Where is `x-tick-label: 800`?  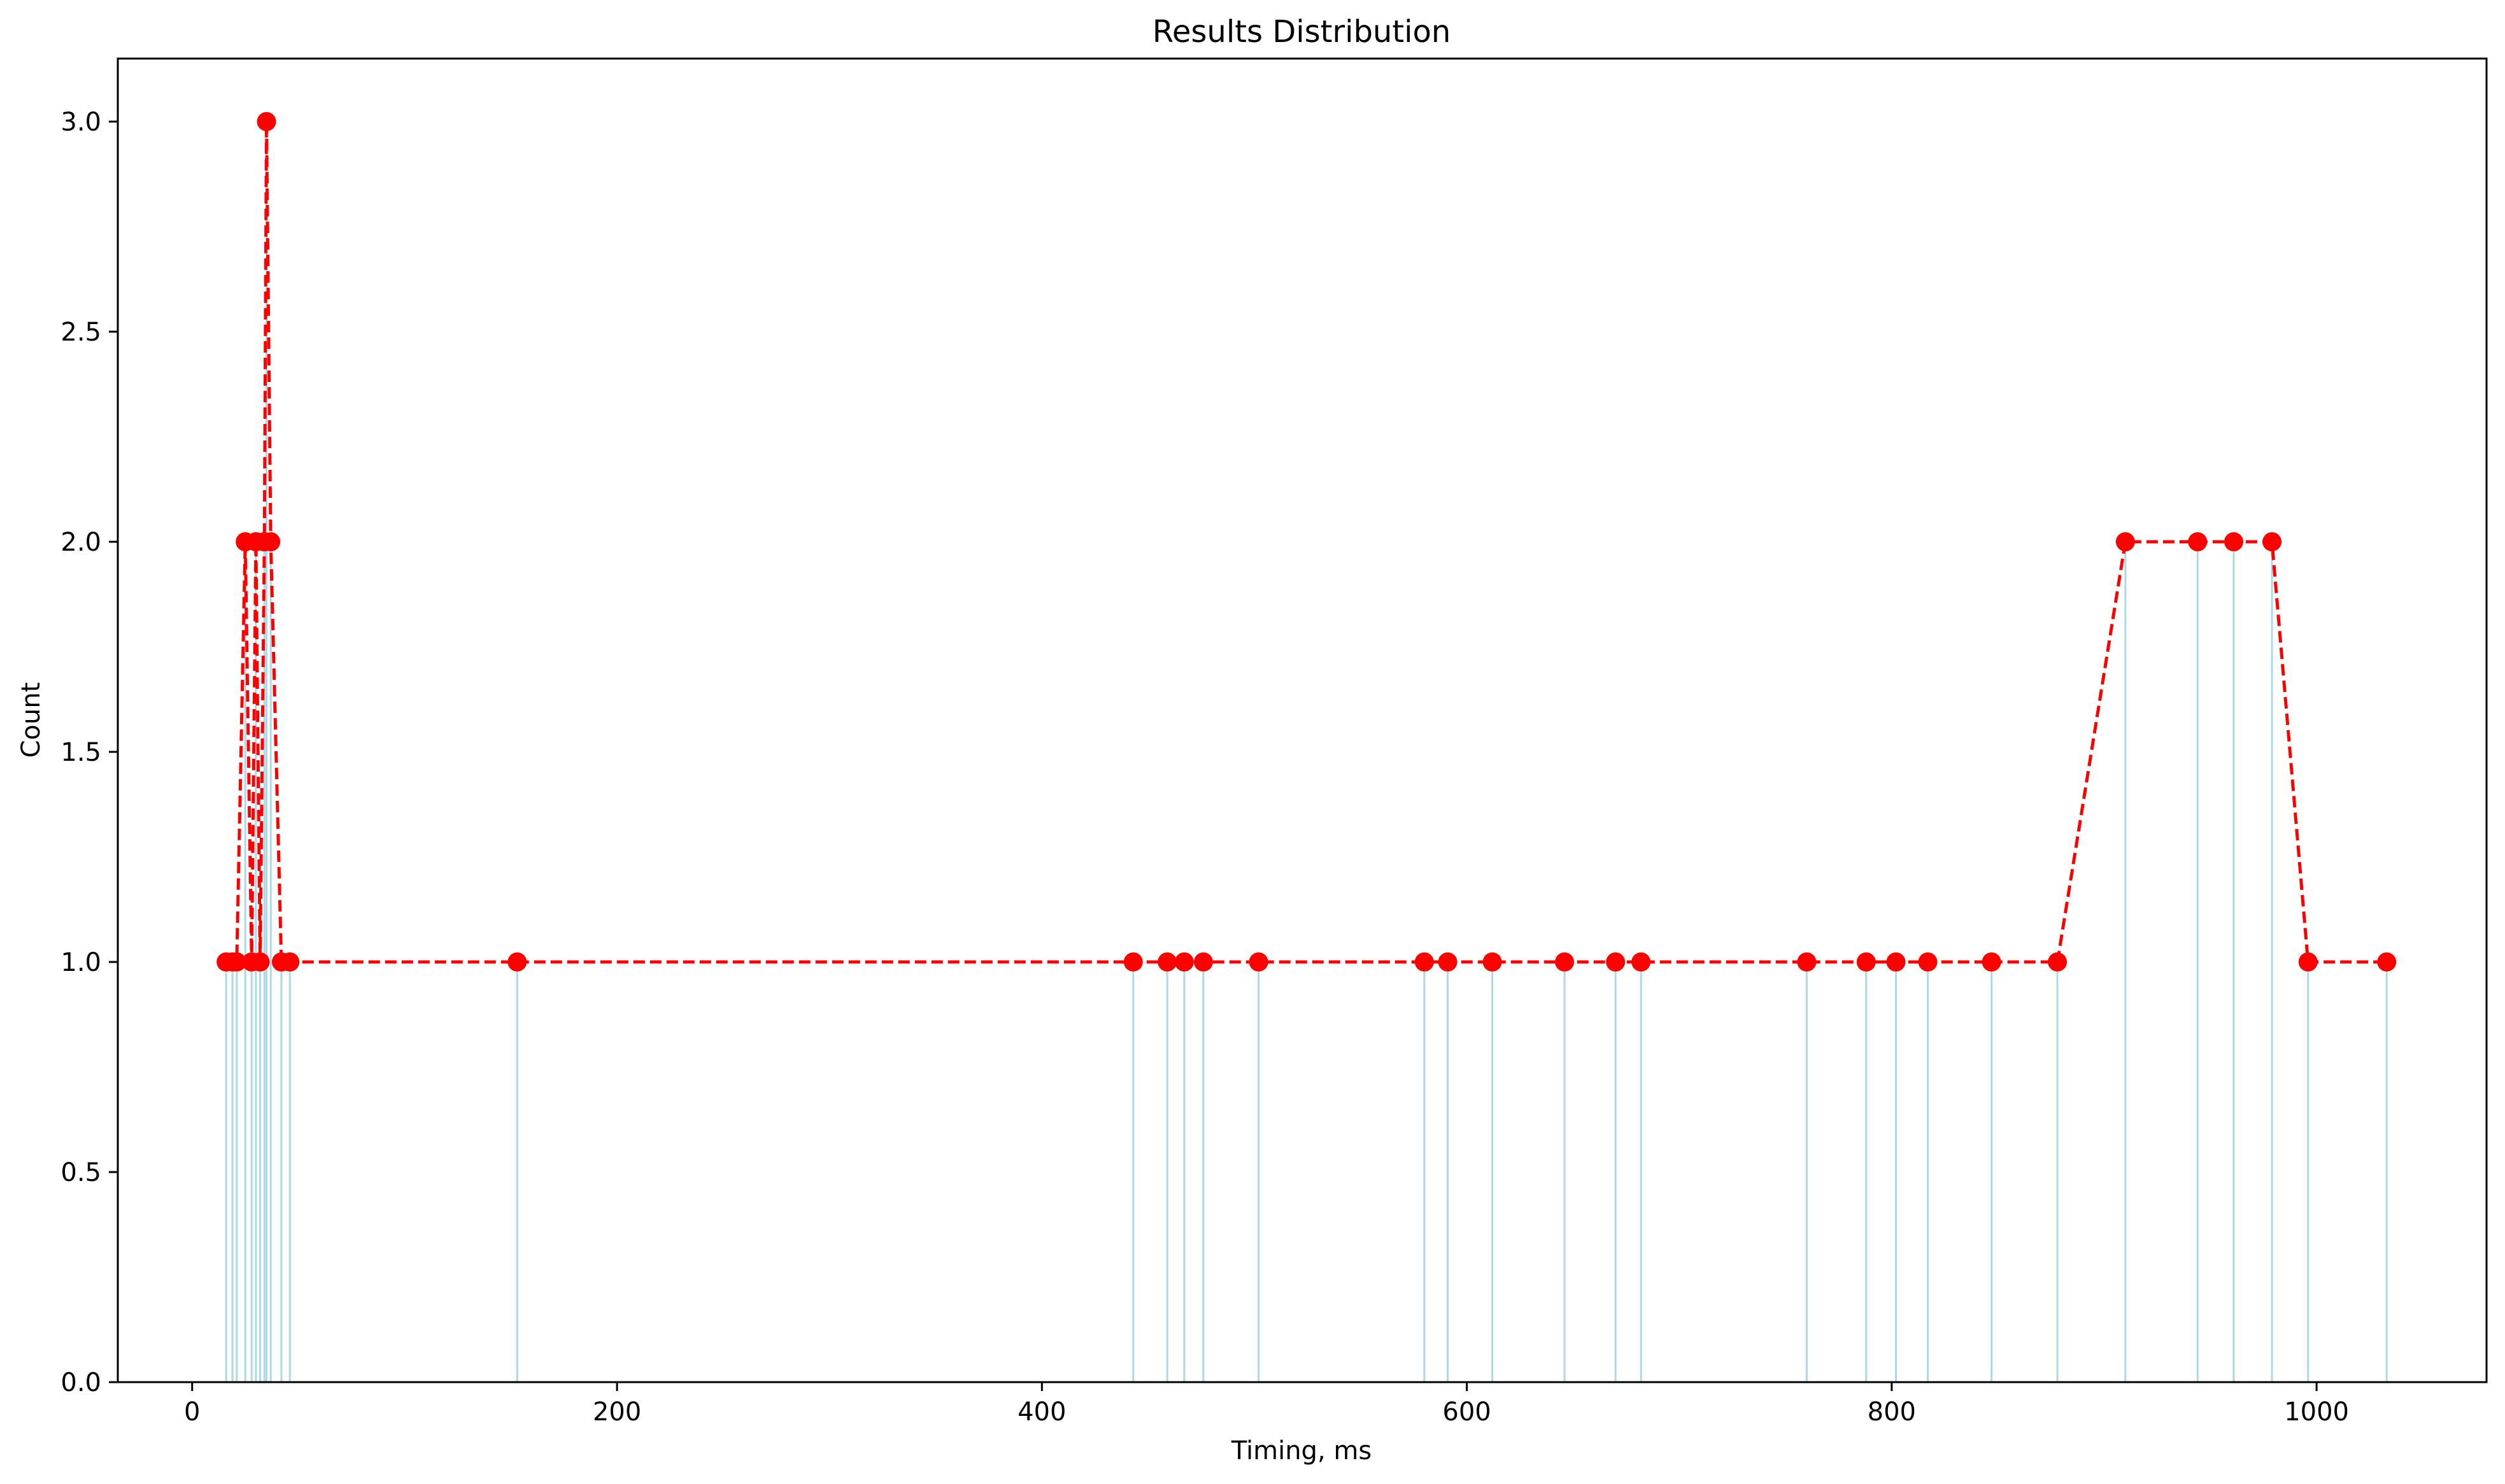
x-tick-label: 800 is located at coordinates (1892, 1412).